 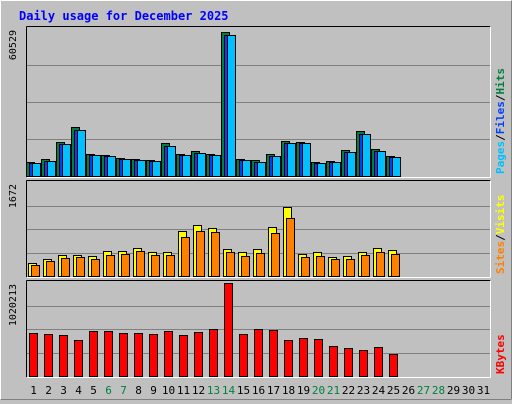 I want to click on legend-hits-files-pages: Pages/Files/Hits, so click(x=500, y=121).